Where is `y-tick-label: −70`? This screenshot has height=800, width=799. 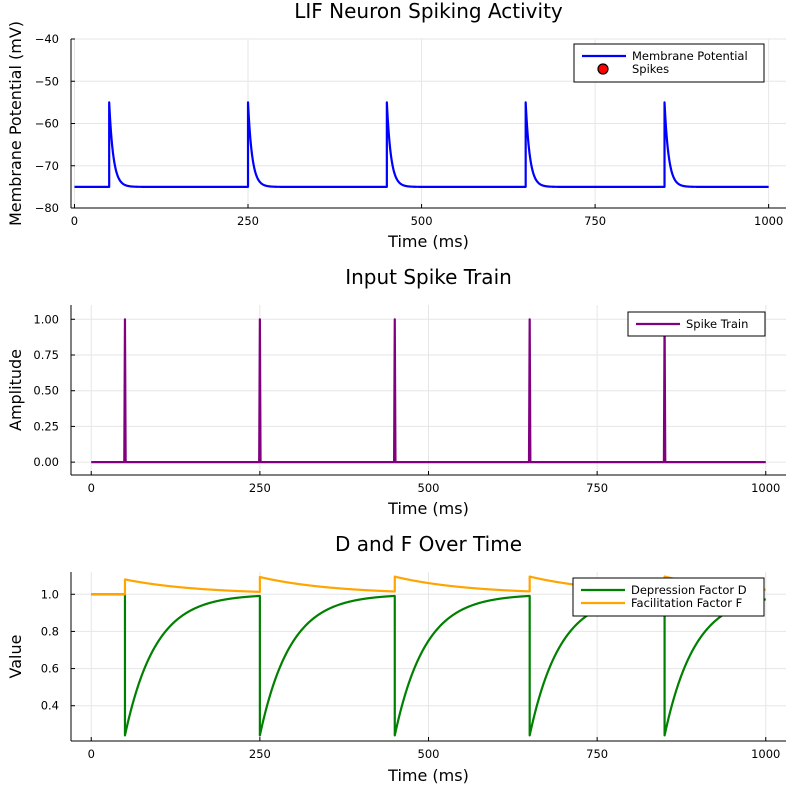
y-tick-label: −70 is located at coordinates (47, 166).